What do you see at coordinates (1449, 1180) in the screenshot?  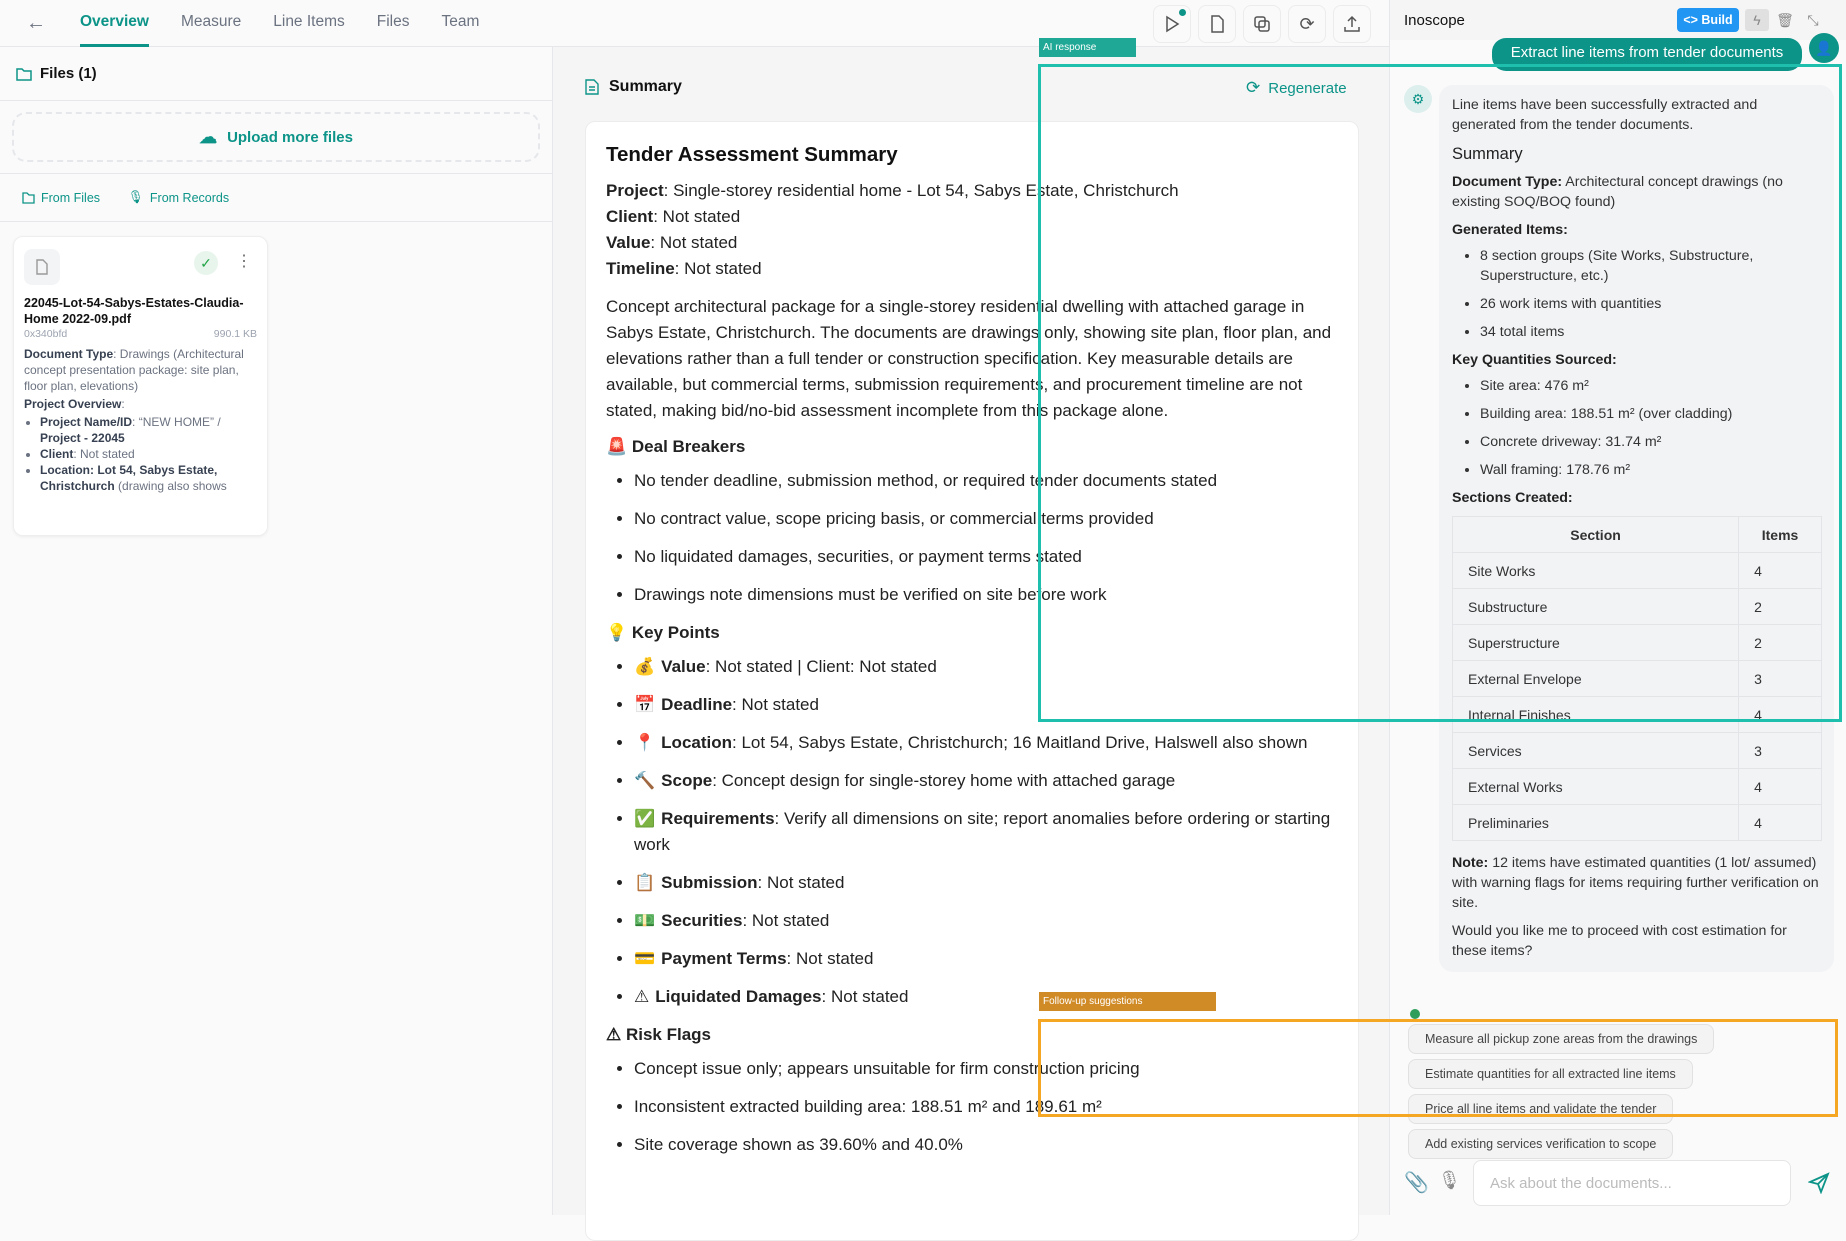 I see `microphone-icon: 🎙` at bounding box center [1449, 1180].